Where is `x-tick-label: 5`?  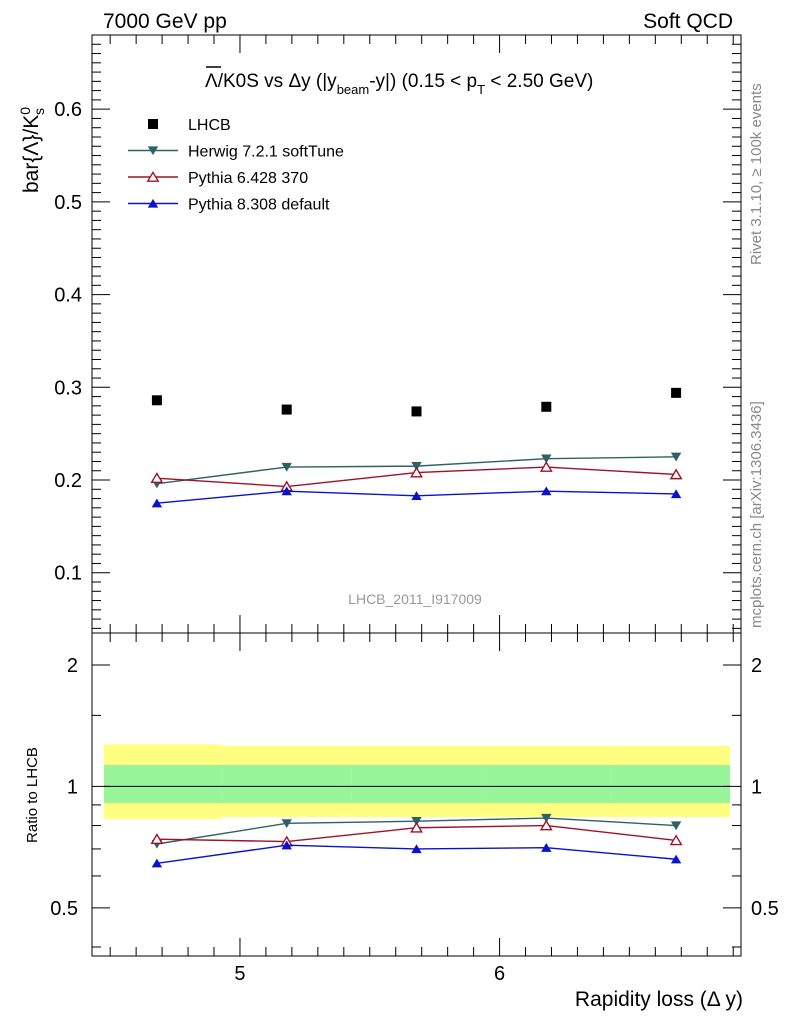 x-tick-label: 5 is located at coordinates (239, 974).